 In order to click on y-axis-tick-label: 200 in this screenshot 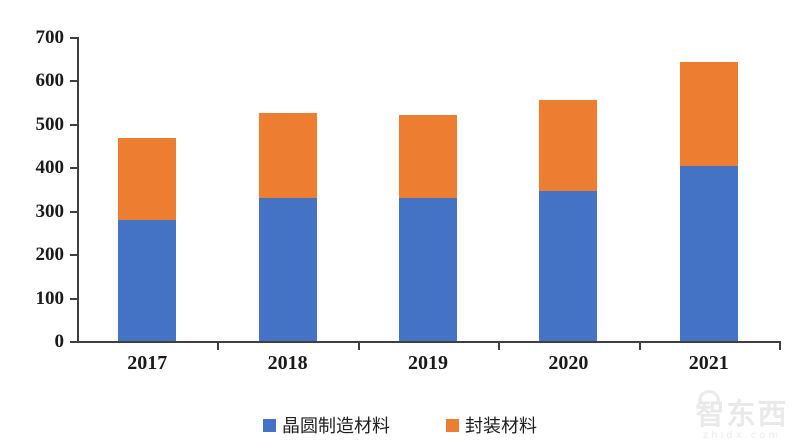, I will do `click(50, 255)`.